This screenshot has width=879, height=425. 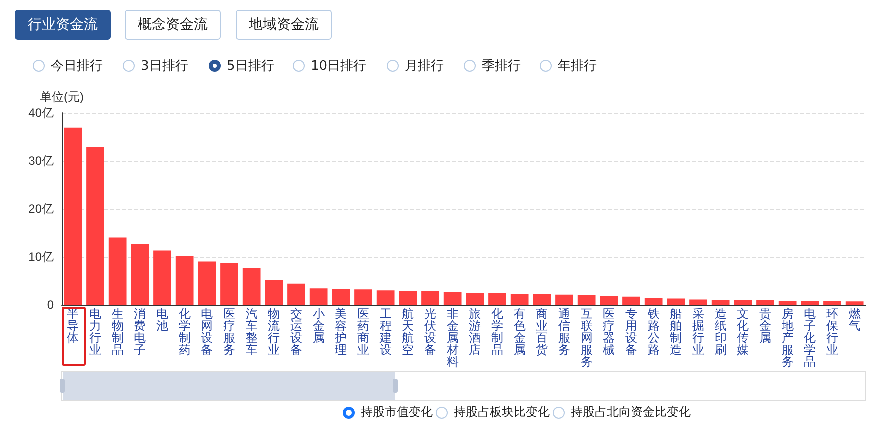 I want to click on x-tick-label: 环保行业, so click(x=832, y=332).